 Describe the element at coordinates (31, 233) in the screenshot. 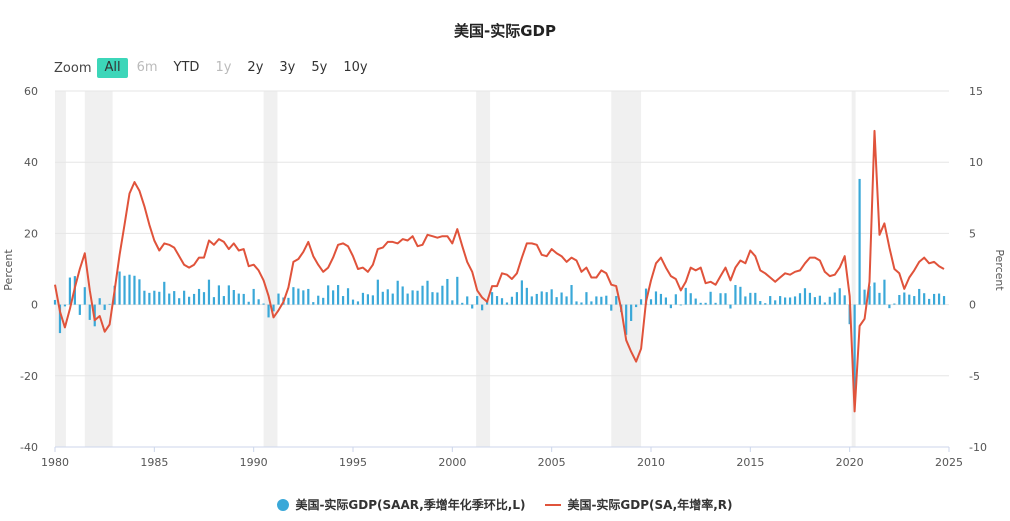

I see `left-axis-tick-label: 20` at that location.